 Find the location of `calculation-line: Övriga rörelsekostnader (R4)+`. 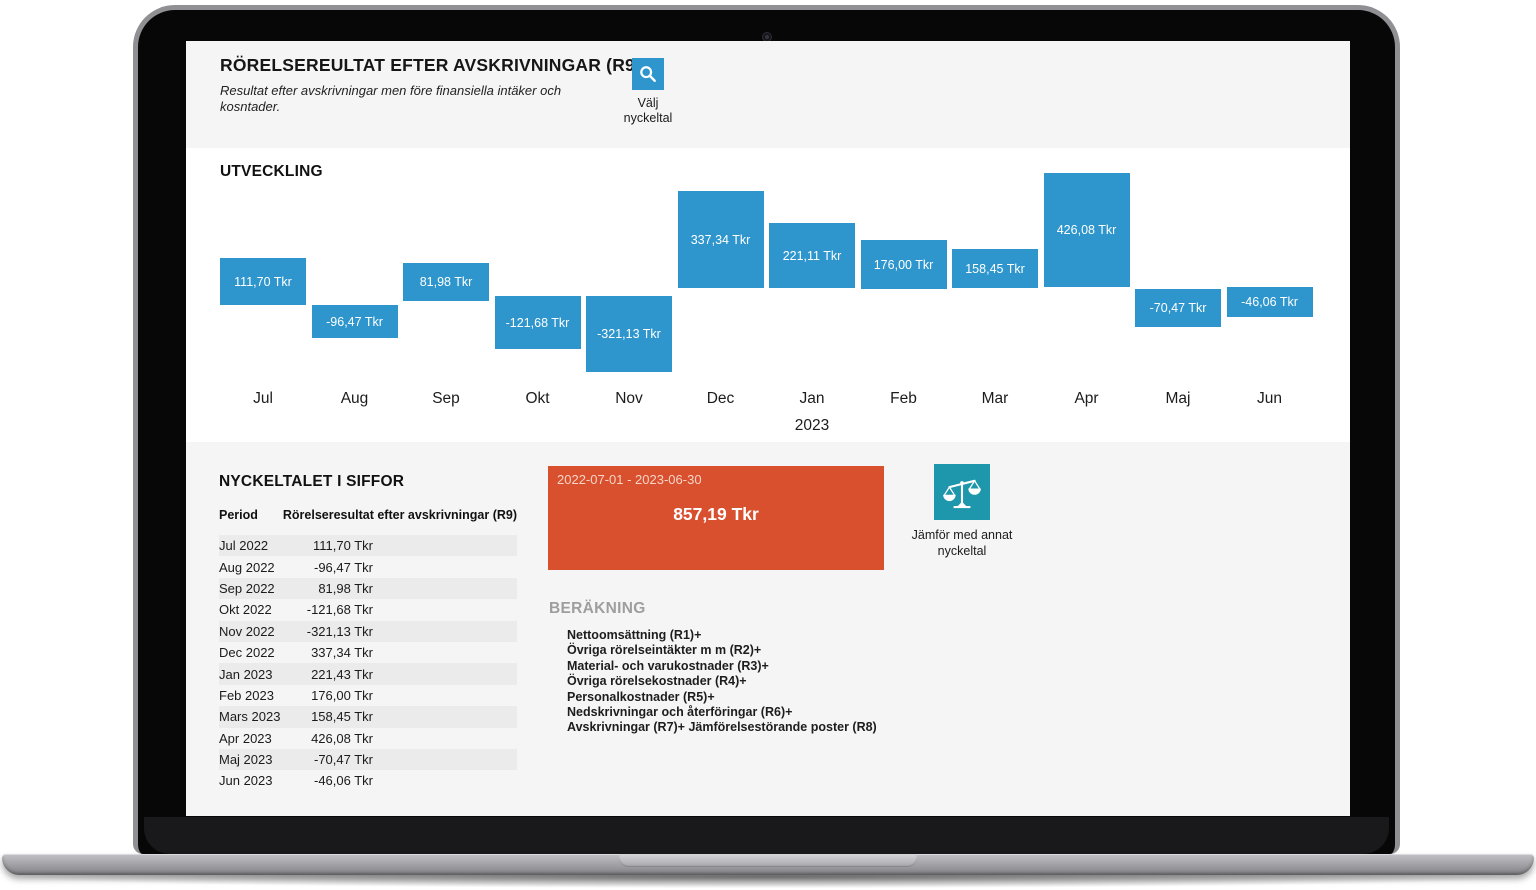

calculation-line: Övriga rörelsekostnader (R4)+ is located at coordinates (657, 681).